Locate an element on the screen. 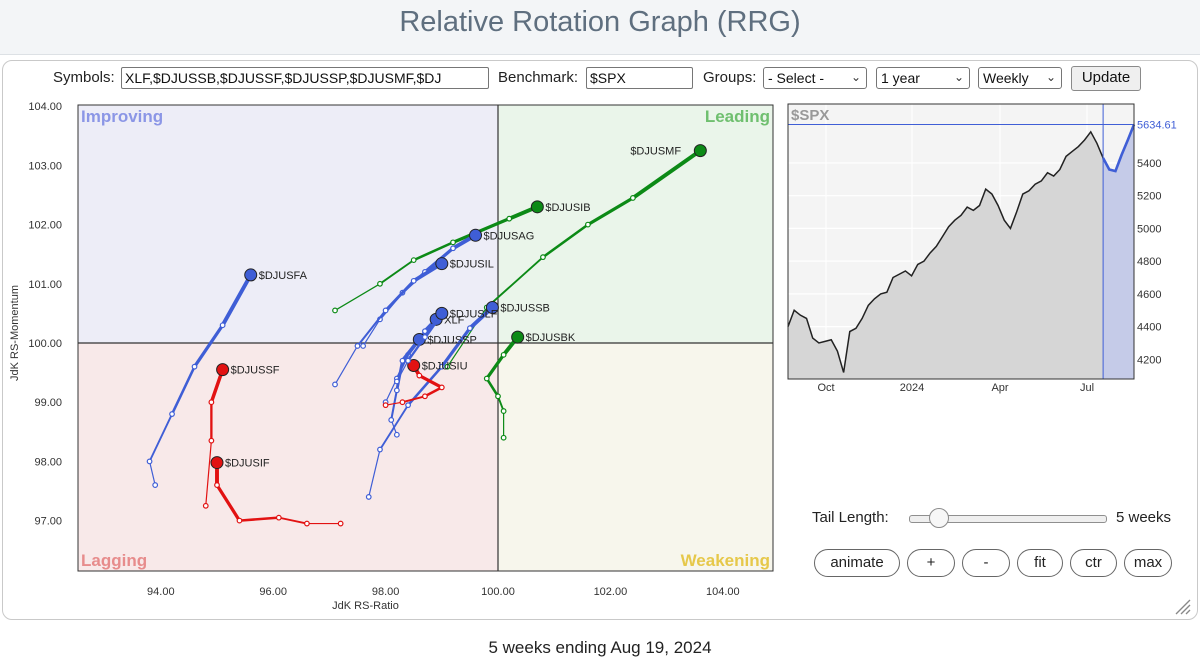 Image resolution: width=1200 pixels, height=665 pixels. x-tick-label: 96.00 is located at coordinates (273, 592).